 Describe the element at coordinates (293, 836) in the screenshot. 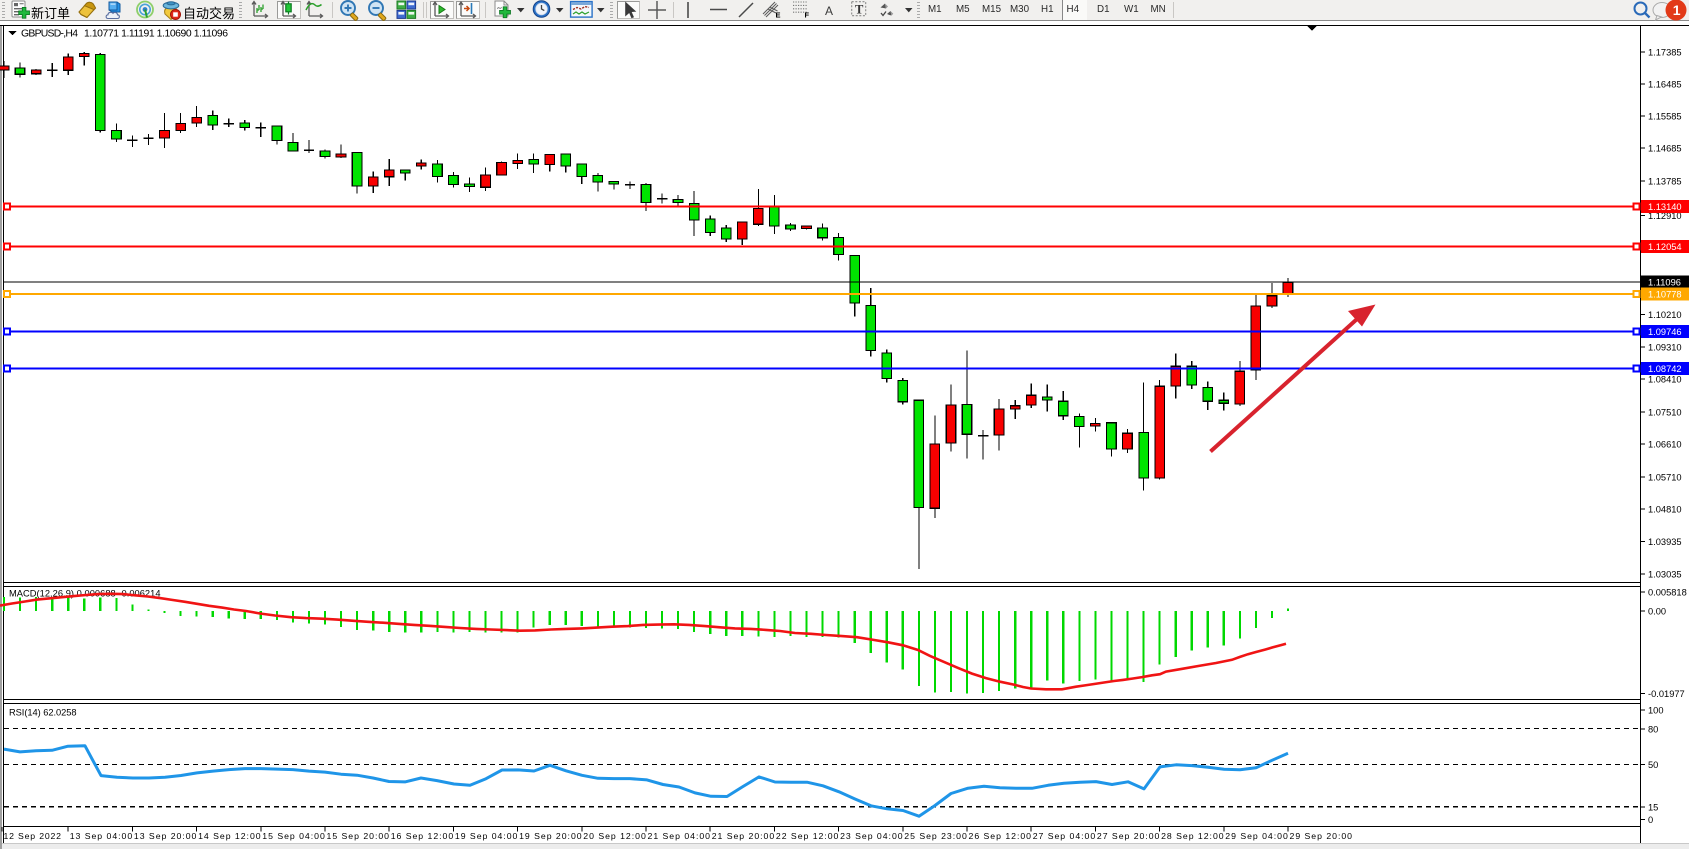

I see `svg-text: 15 Sep 04:00` at that location.